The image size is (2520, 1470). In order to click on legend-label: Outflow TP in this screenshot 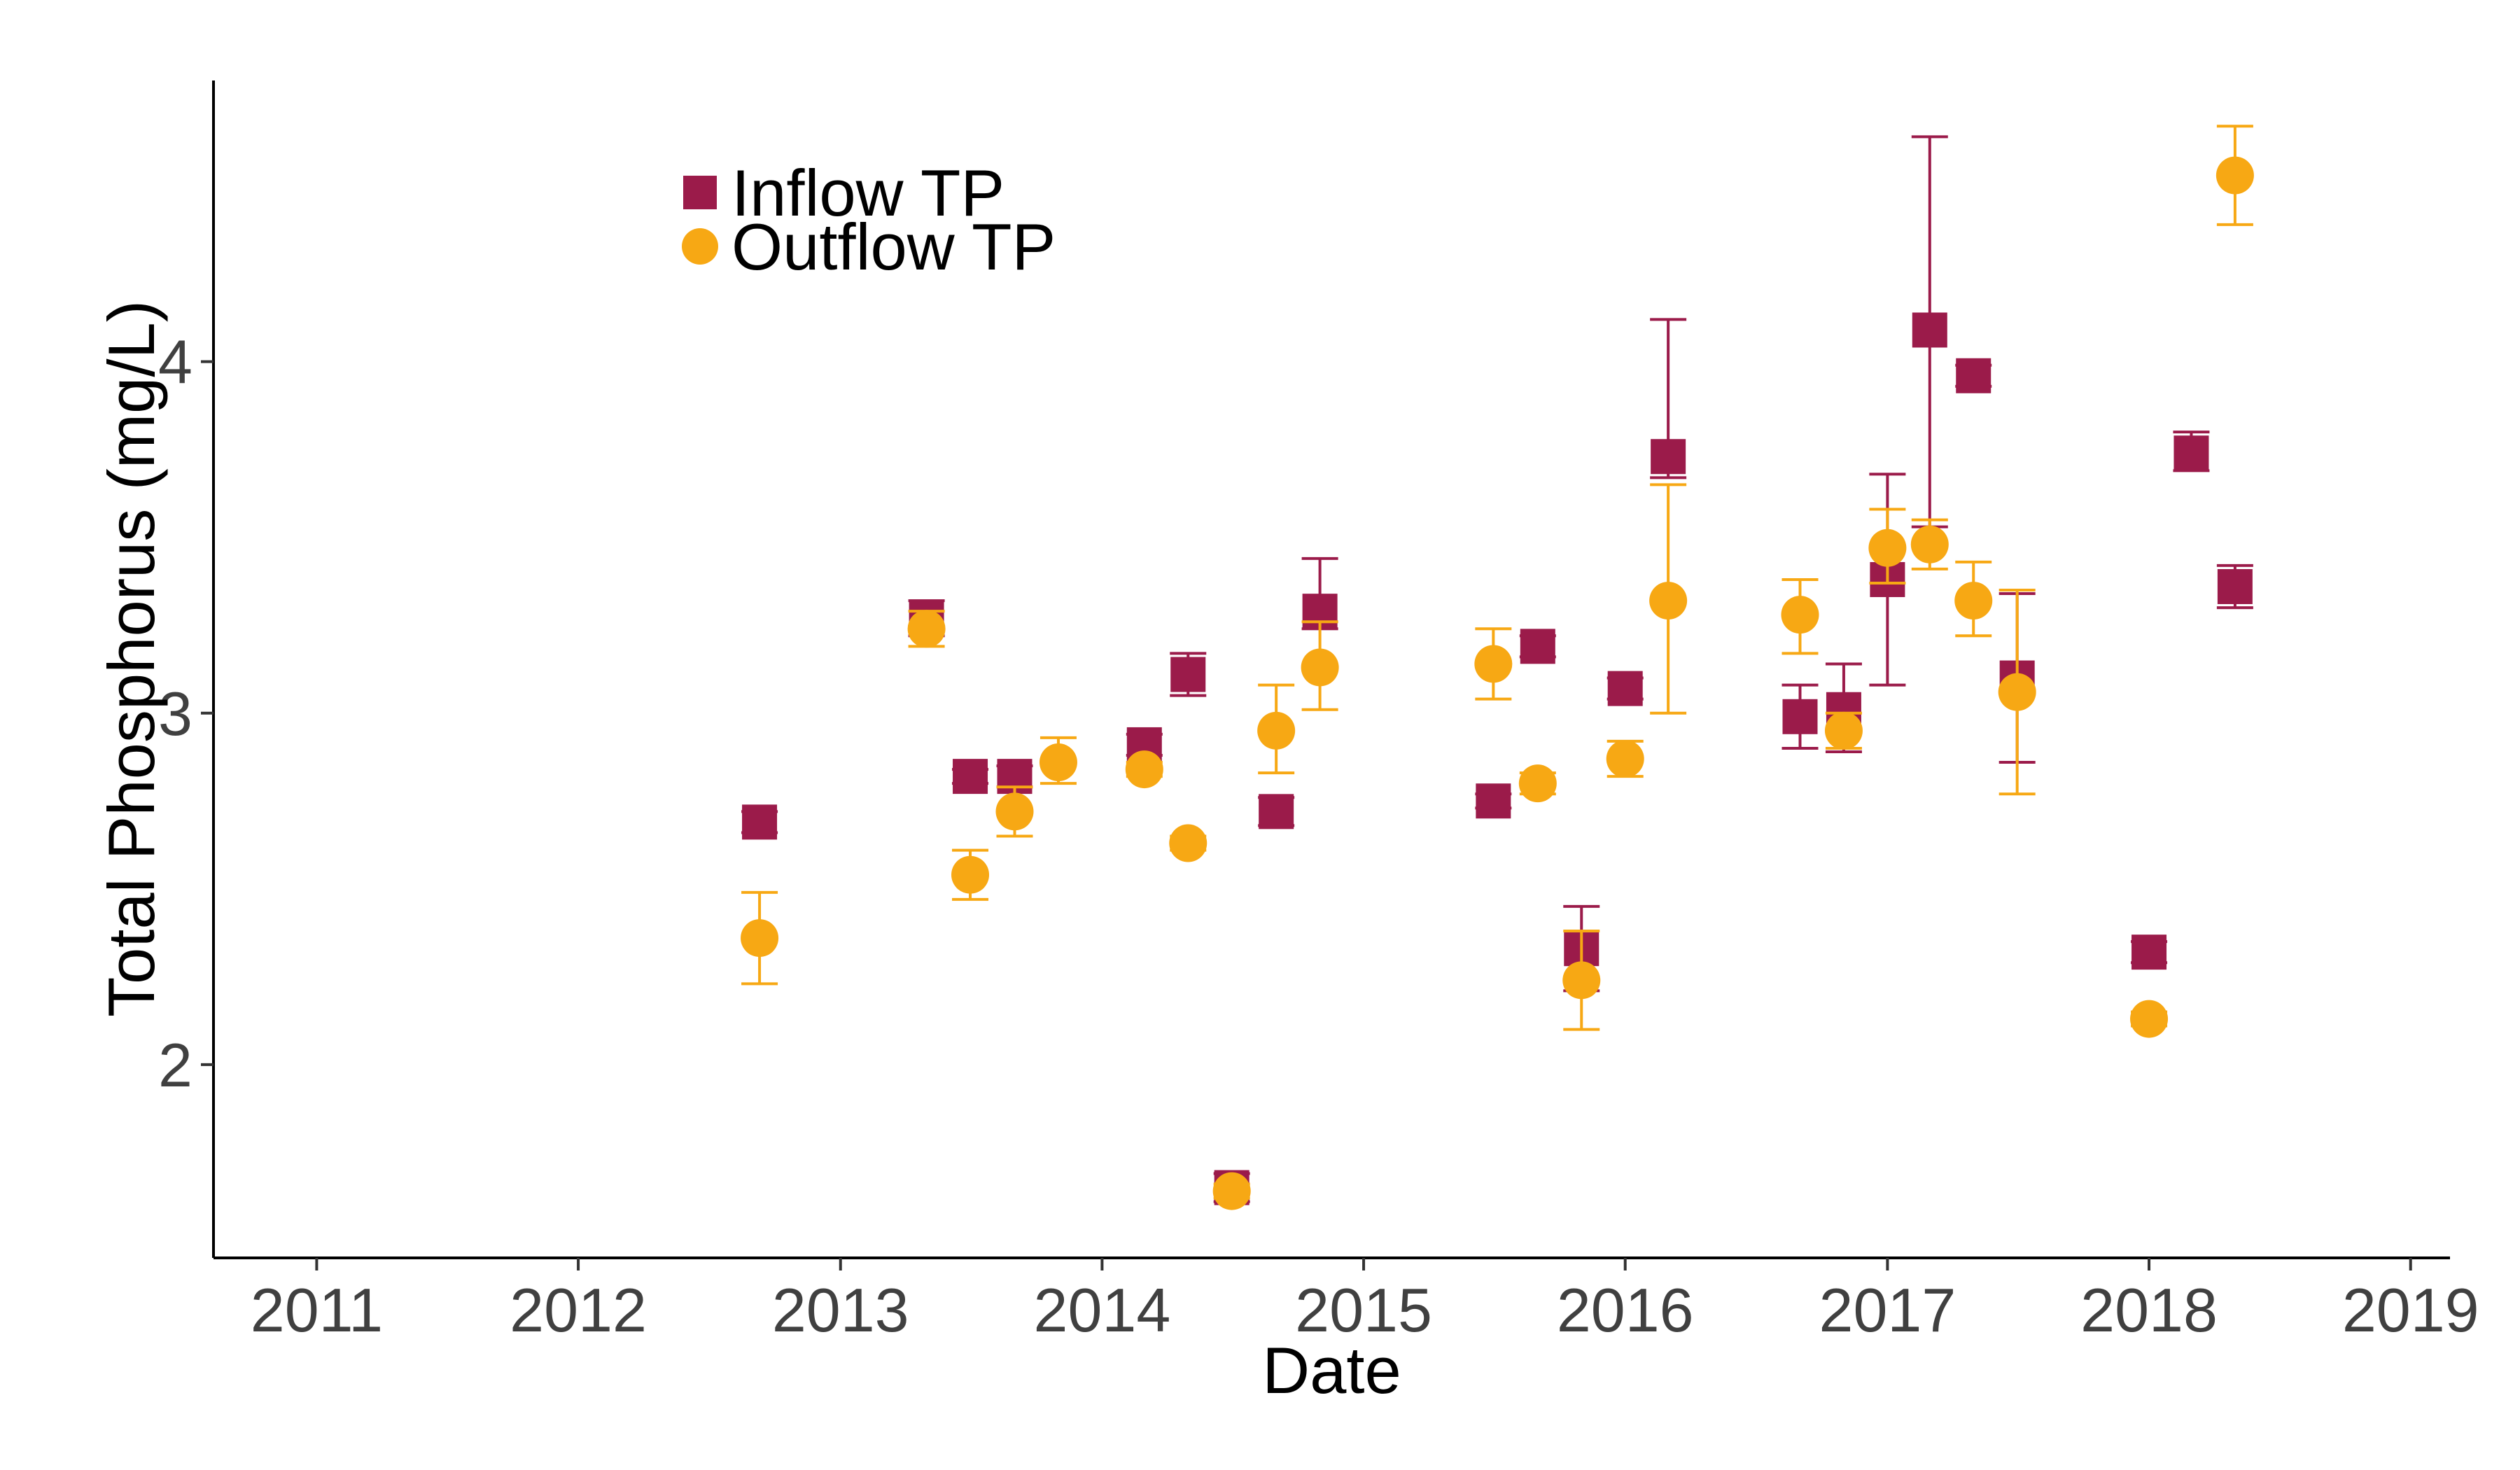, I will do `click(894, 247)`.